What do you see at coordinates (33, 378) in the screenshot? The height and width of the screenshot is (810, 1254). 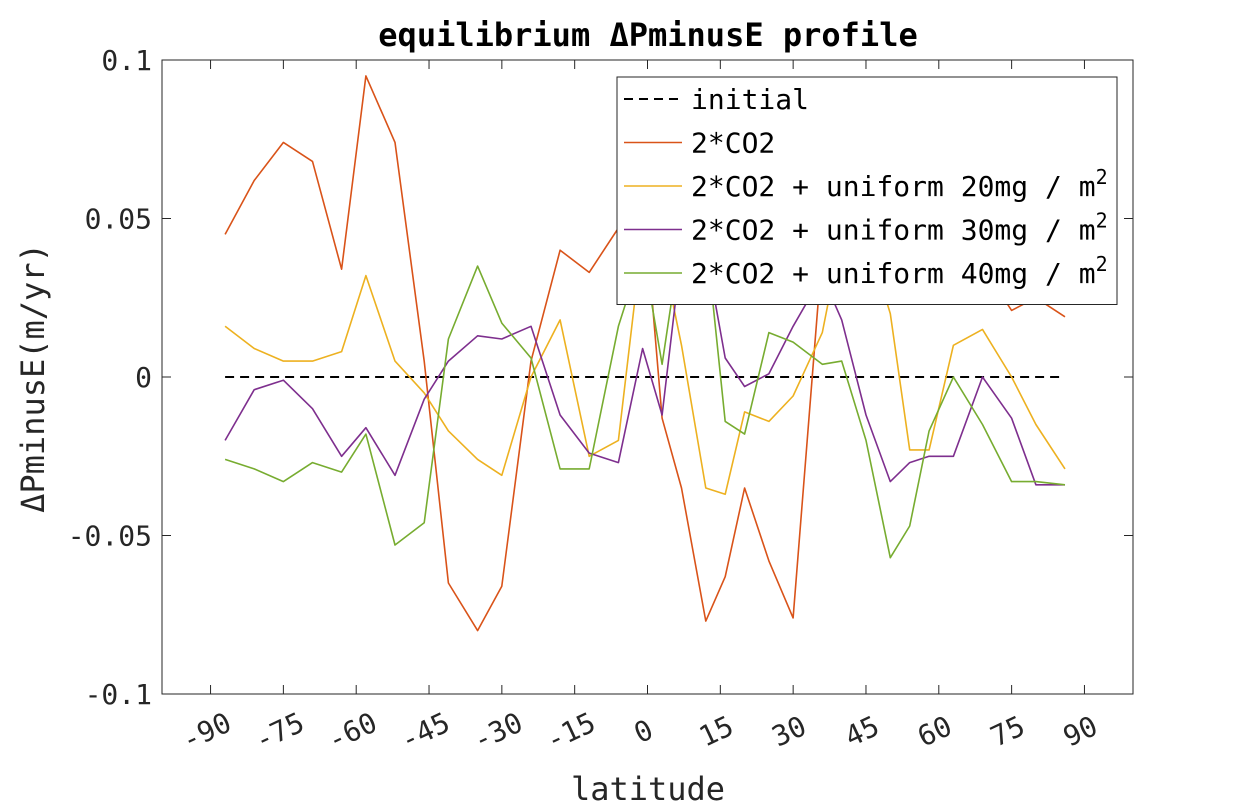 I see `y-axis-label: ΔPminusE(m/yr)` at bounding box center [33, 378].